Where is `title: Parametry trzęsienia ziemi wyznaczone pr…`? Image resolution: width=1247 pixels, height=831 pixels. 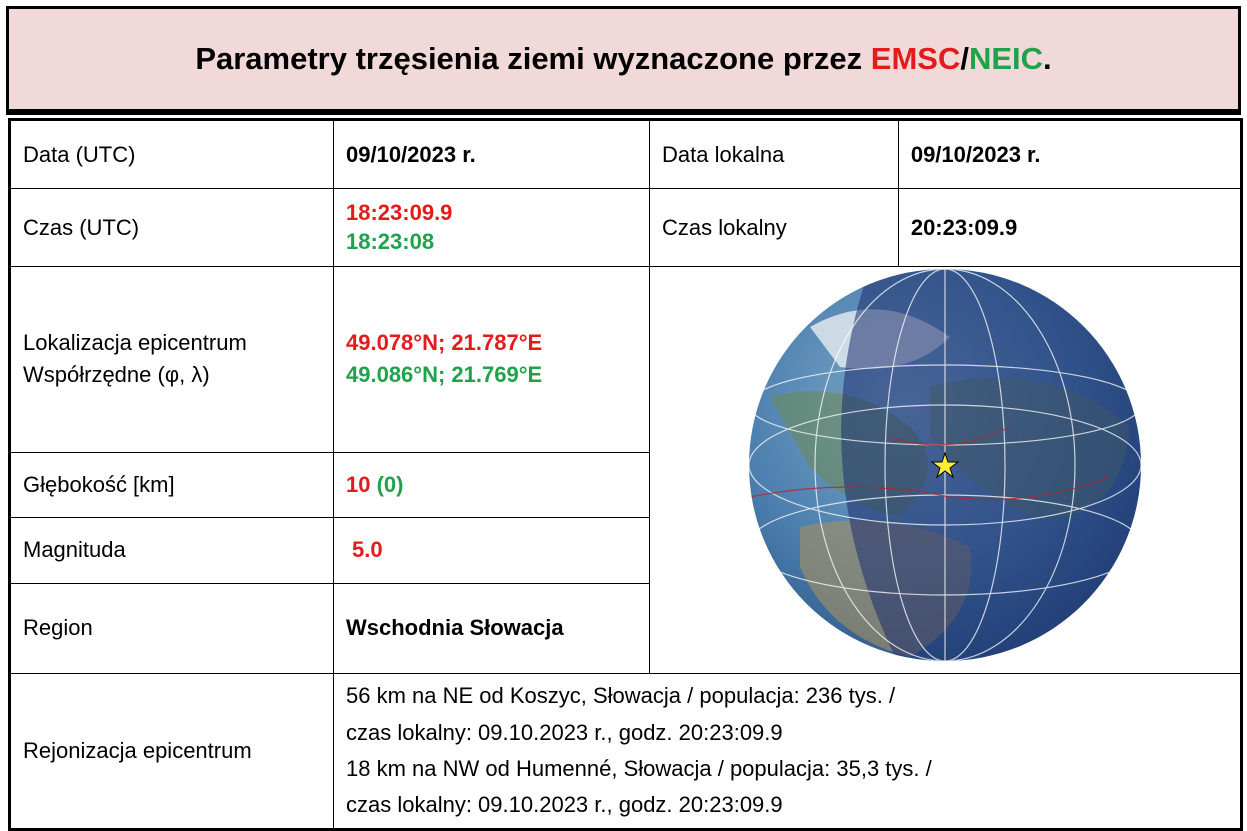 title: Parametry trzęsienia ziemi wyznaczone pr… is located at coordinates (529, 58).